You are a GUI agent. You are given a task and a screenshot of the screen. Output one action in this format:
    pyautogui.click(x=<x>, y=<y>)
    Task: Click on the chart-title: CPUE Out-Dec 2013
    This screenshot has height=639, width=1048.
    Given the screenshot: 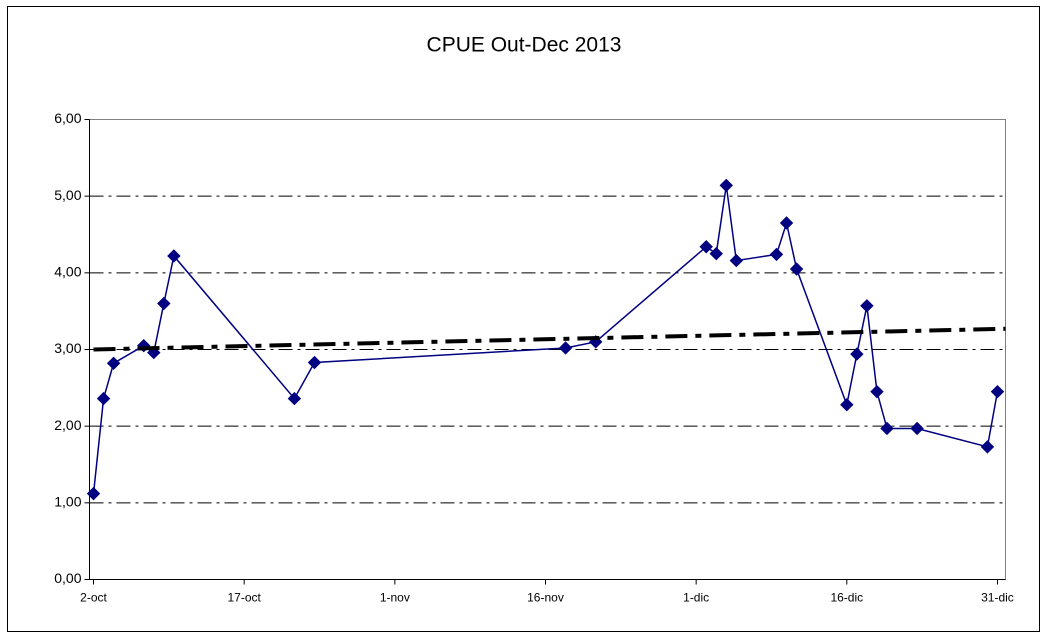 What is the action you would take?
    pyautogui.click(x=524, y=45)
    